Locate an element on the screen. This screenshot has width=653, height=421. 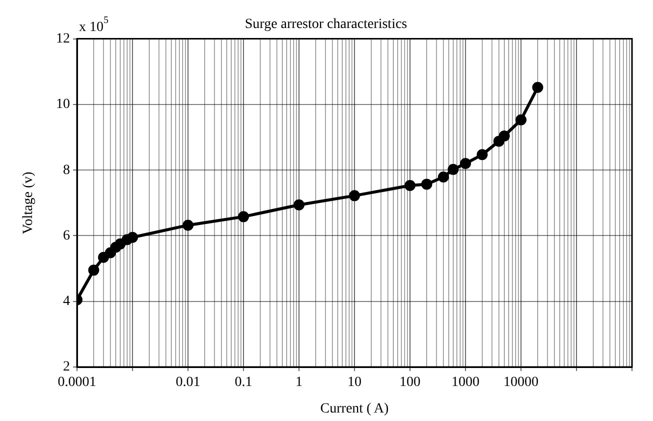
y-tick-label: 10 is located at coordinates (63, 104).